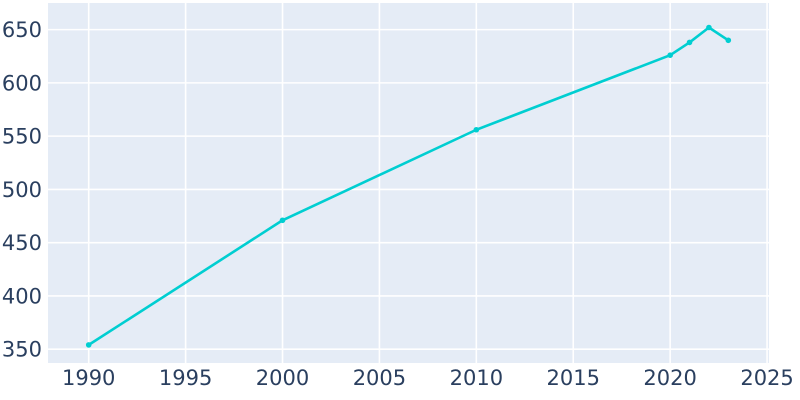  I want to click on x-tick-label: 1990, so click(88, 378).